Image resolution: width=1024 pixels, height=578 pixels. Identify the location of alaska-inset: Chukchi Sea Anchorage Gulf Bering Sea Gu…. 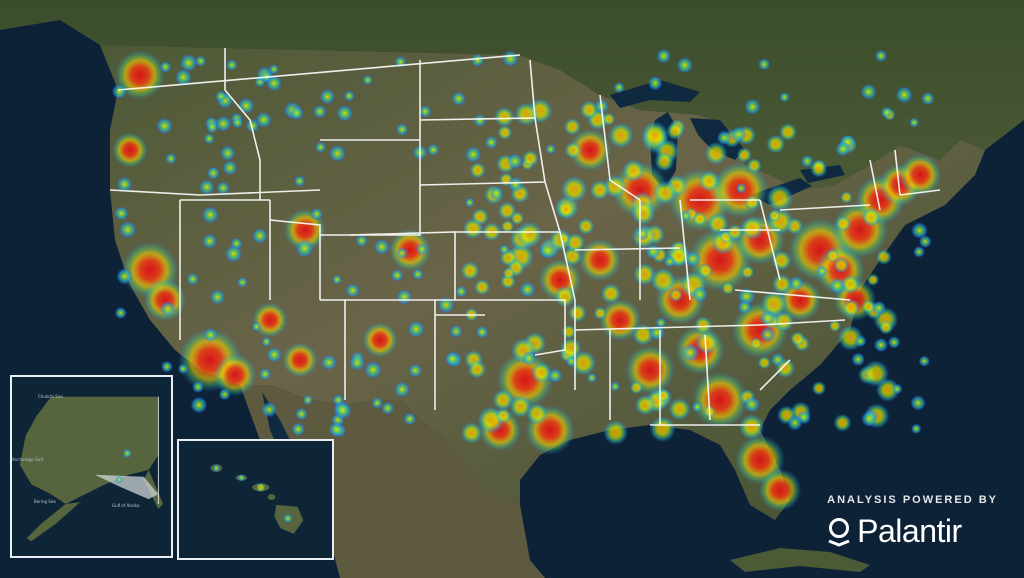
(91, 466).